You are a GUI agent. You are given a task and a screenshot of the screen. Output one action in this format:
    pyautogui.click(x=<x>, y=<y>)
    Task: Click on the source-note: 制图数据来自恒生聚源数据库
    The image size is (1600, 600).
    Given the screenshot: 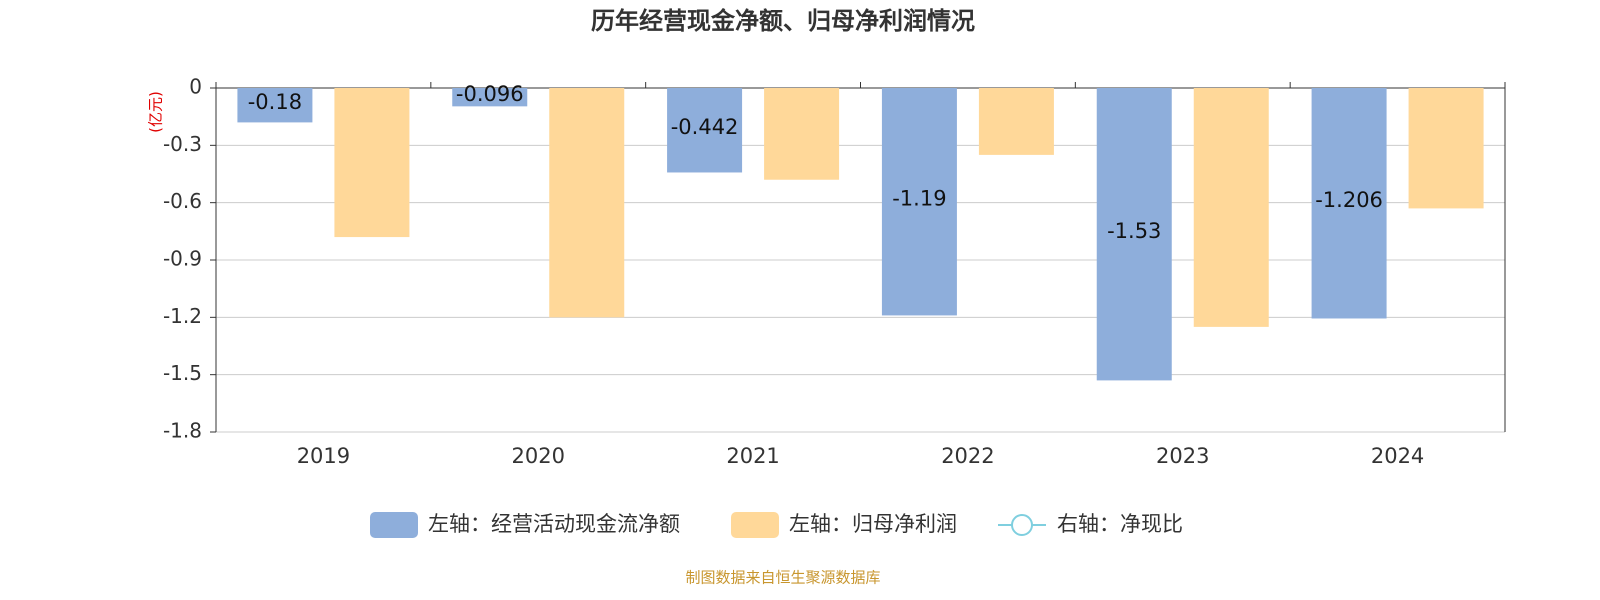 What is the action you would take?
    pyautogui.click(x=782, y=578)
    